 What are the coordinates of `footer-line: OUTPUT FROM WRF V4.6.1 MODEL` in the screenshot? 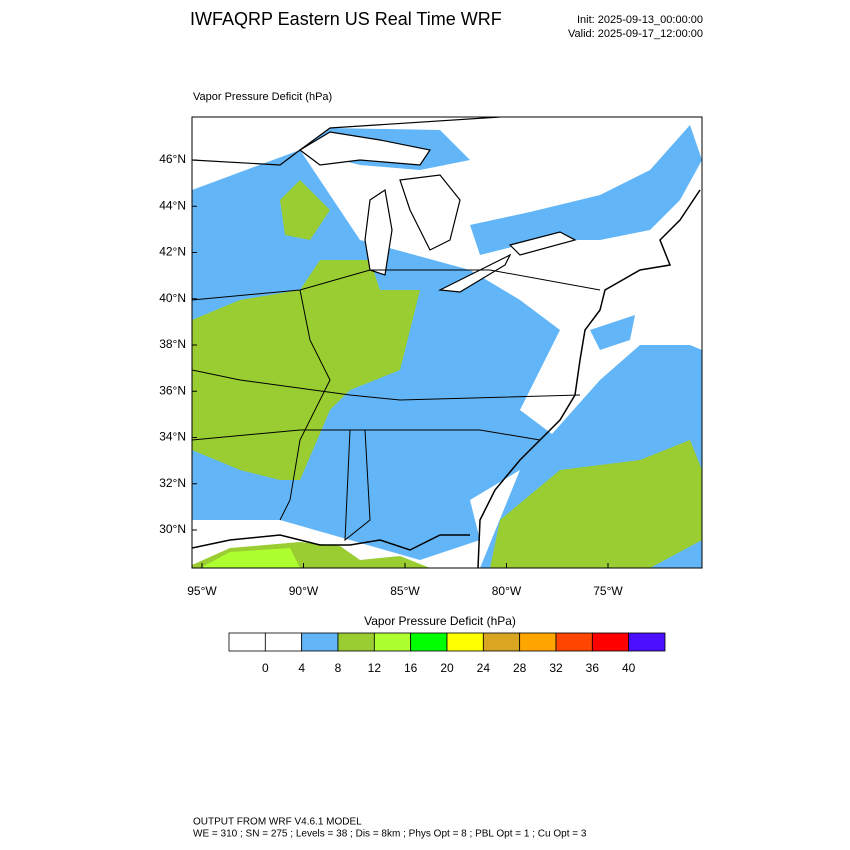 It's located at (277, 822).